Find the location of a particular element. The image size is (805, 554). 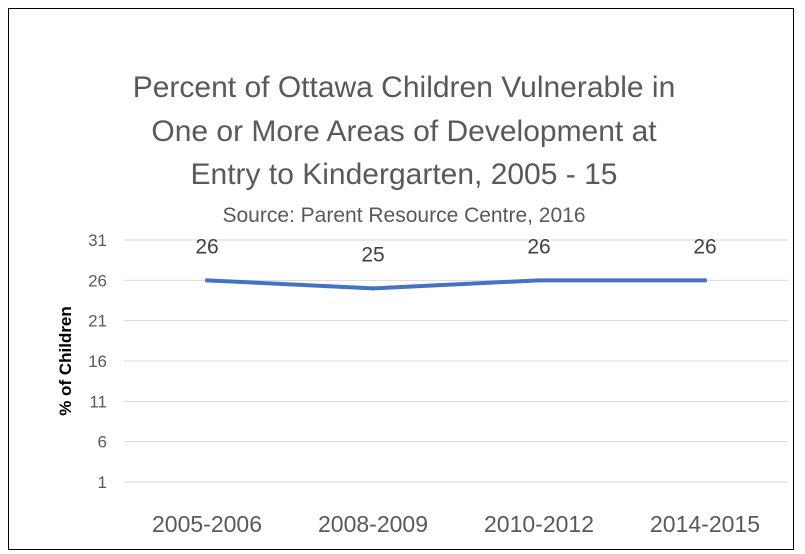

data-label: 25 is located at coordinates (372, 254).